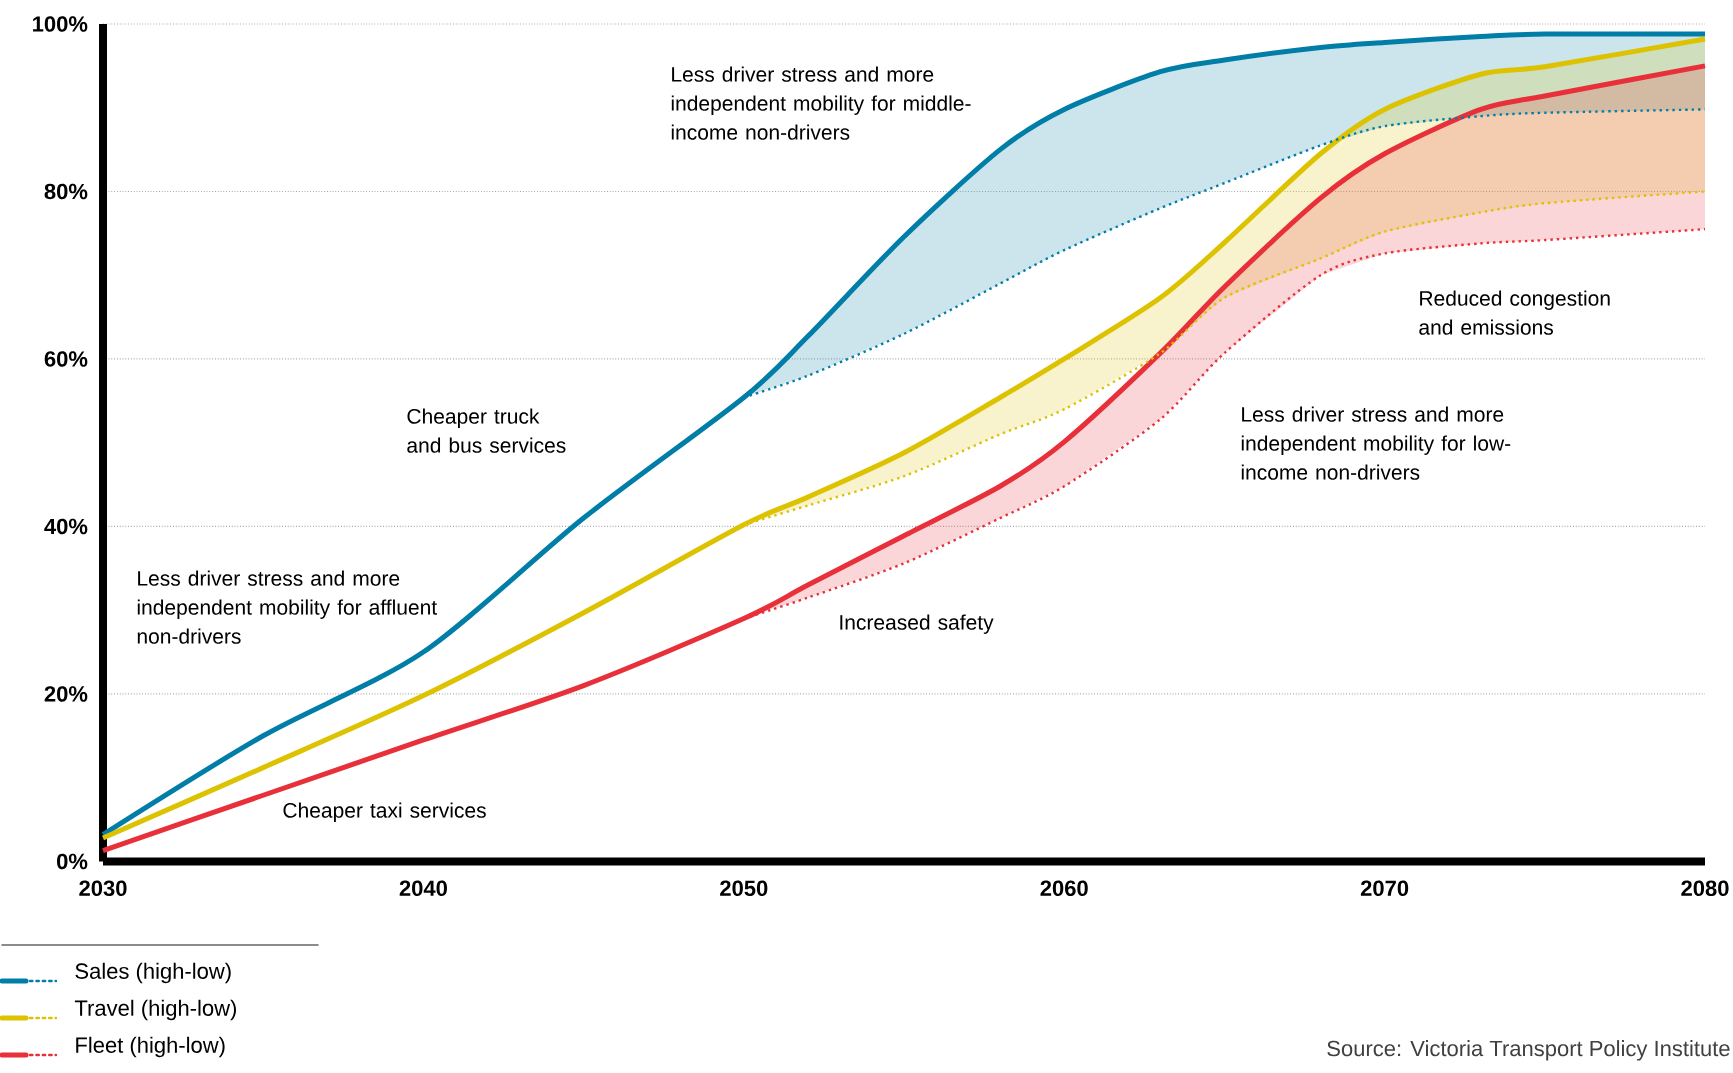  Describe the element at coordinates (72, 861) in the screenshot. I see `y-tick-label: 0%` at that location.